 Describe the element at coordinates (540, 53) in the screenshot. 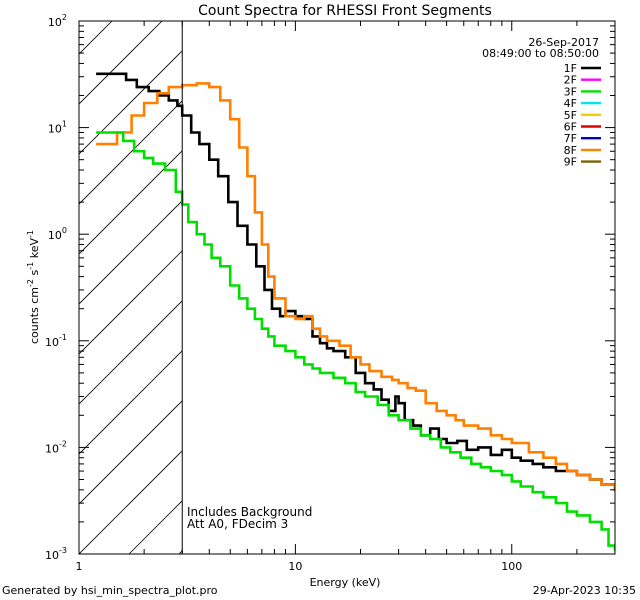

I see `time-range-label: 08:49:00 to 08:50:00` at that location.